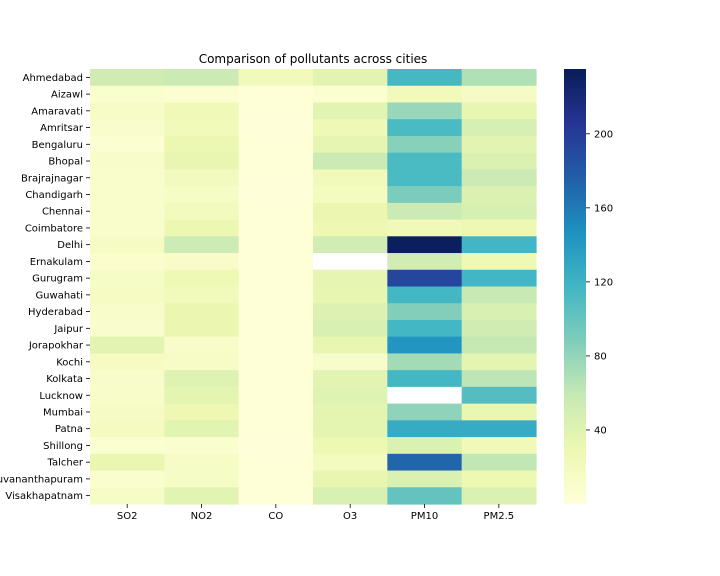  What do you see at coordinates (65, 162) in the screenshot?
I see `row-label: Bhopal` at bounding box center [65, 162].